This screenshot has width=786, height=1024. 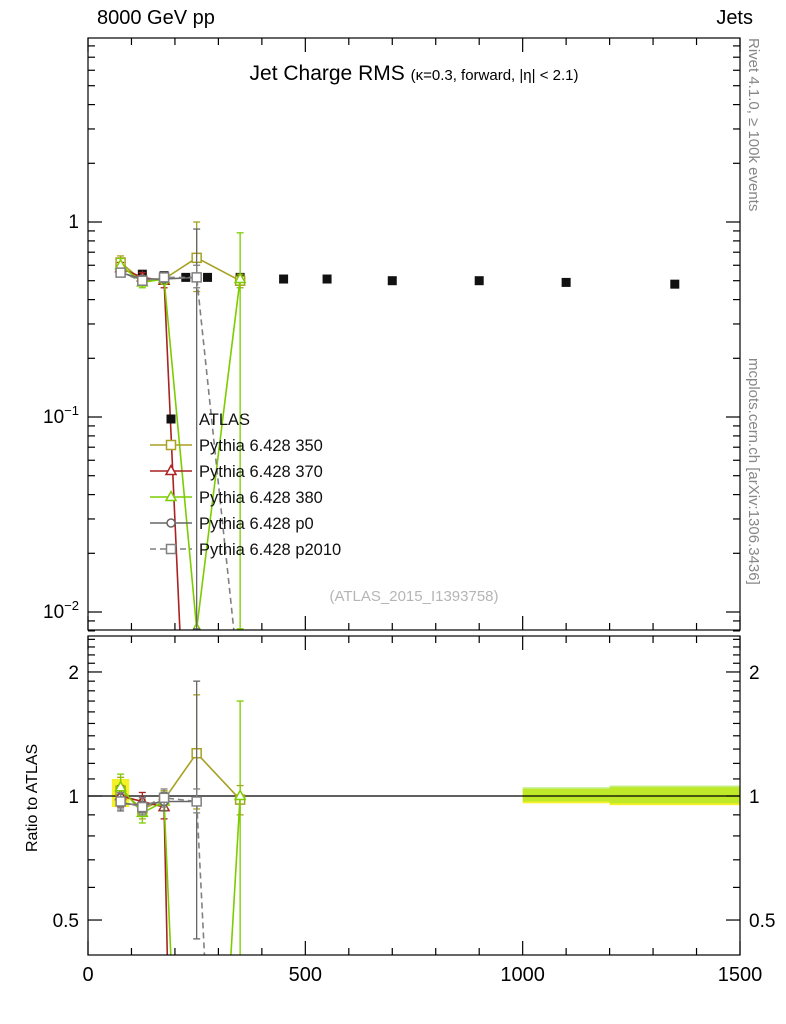 What do you see at coordinates (87, 975) in the screenshot?
I see `x-tick-label: 0` at bounding box center [87, 975].